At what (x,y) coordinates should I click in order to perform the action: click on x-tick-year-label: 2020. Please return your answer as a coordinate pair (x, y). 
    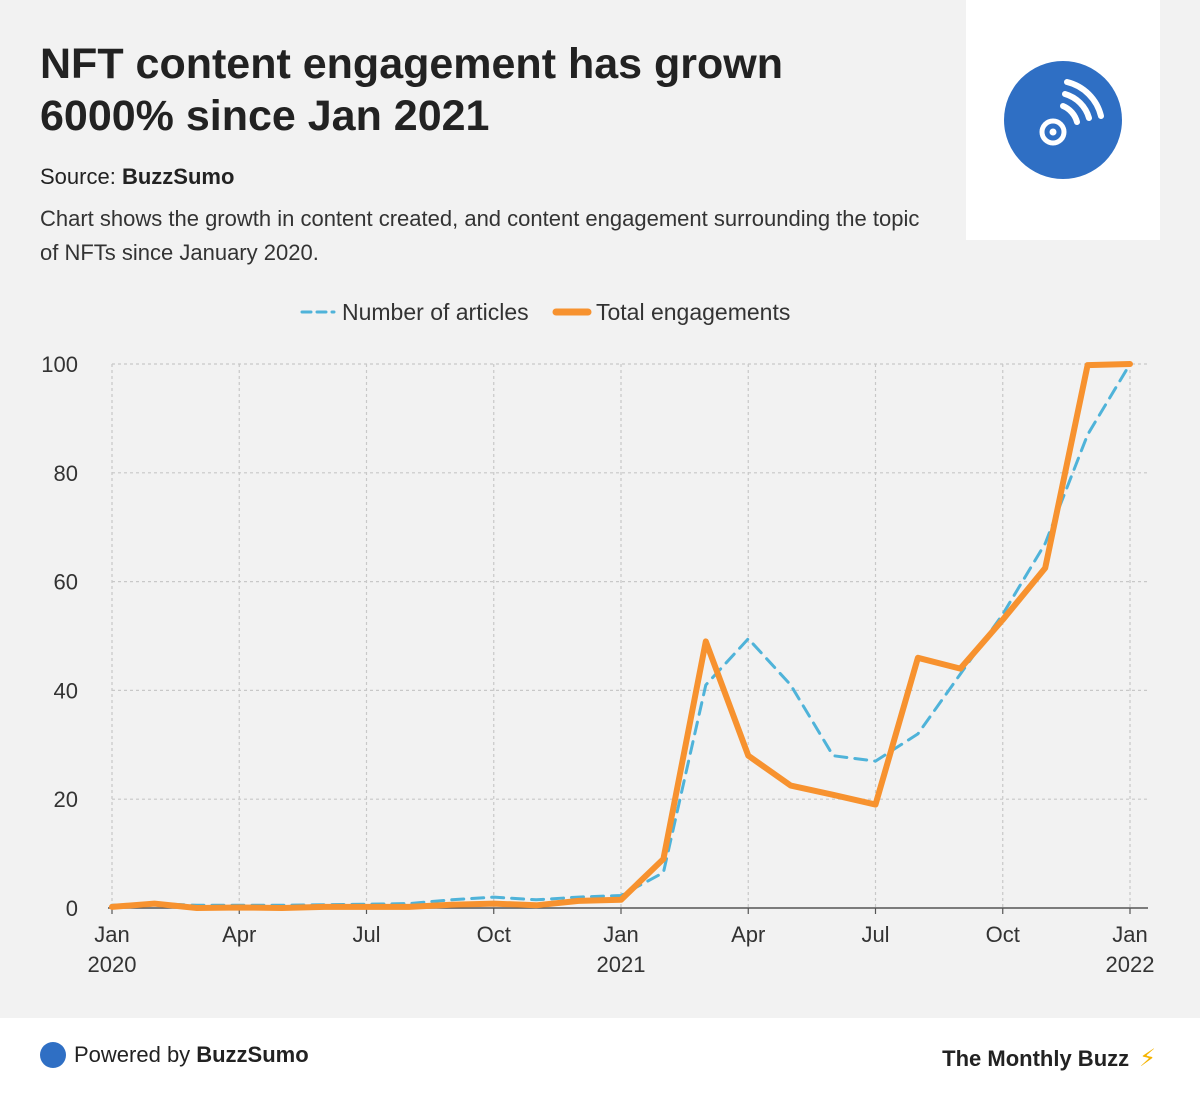
    Looking at the image, I should click on (112, 964).